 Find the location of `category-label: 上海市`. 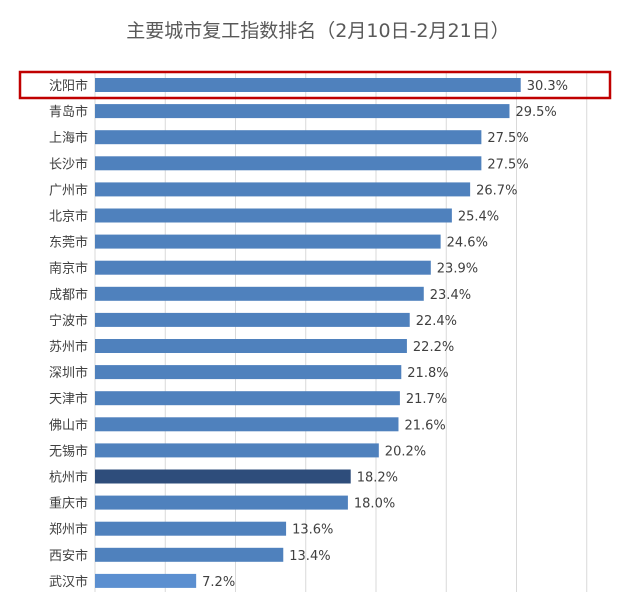

category-label: 上海市 is located at coordinates (68, 138).